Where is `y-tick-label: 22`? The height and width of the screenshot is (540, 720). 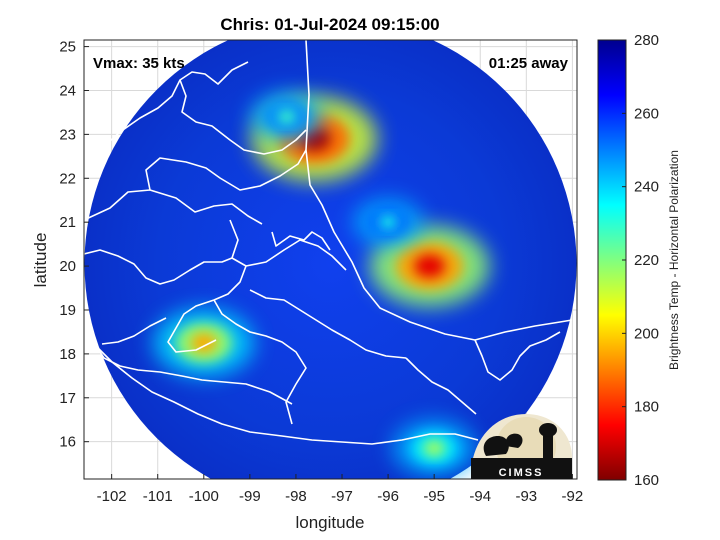 y-tick-label: 22 is located at coordinates (67, 178).